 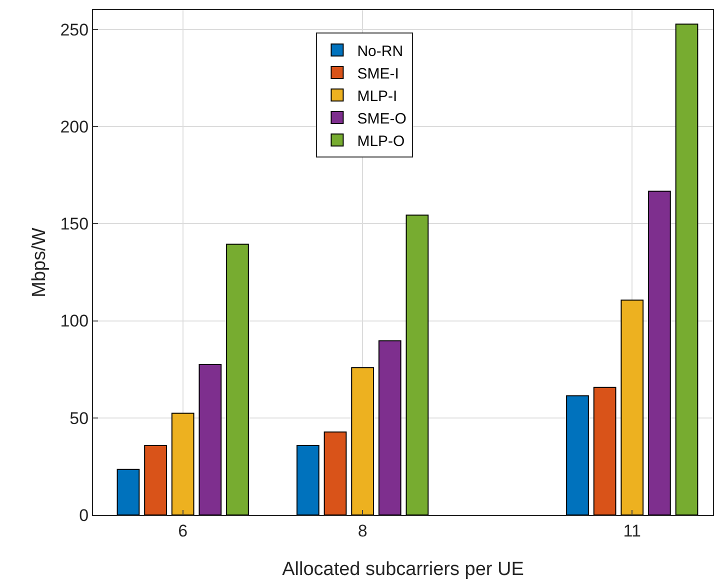 What do you see at coordinates (84, 515) in the screenshot?
I see `y-tick-label: 0` at bounding box center [84, 515].